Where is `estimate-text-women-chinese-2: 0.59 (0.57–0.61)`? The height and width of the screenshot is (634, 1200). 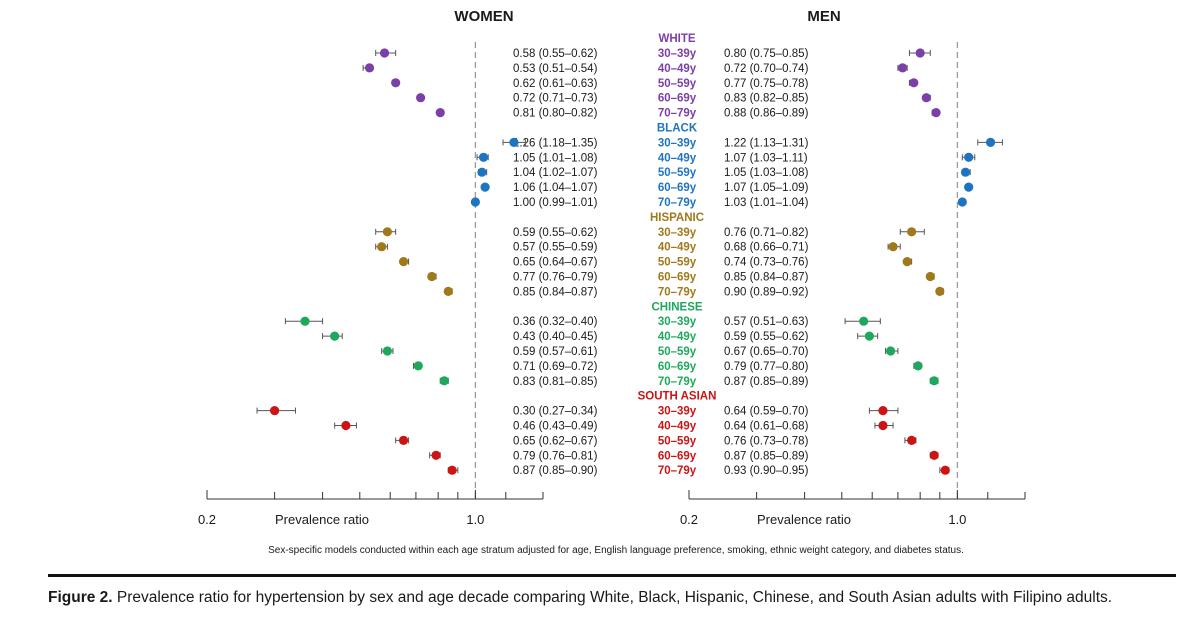
estimate-text-women-chinese-2: 0.59 (0.57–0.61) is located at coordinates (555, 352).